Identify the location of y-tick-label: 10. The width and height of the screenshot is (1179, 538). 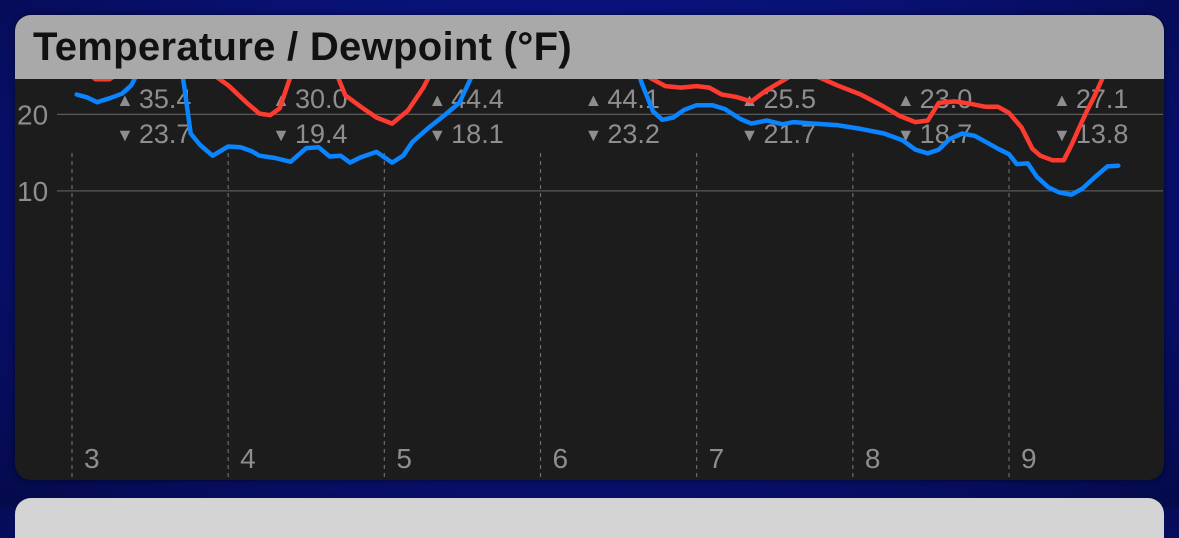
(32, 191).